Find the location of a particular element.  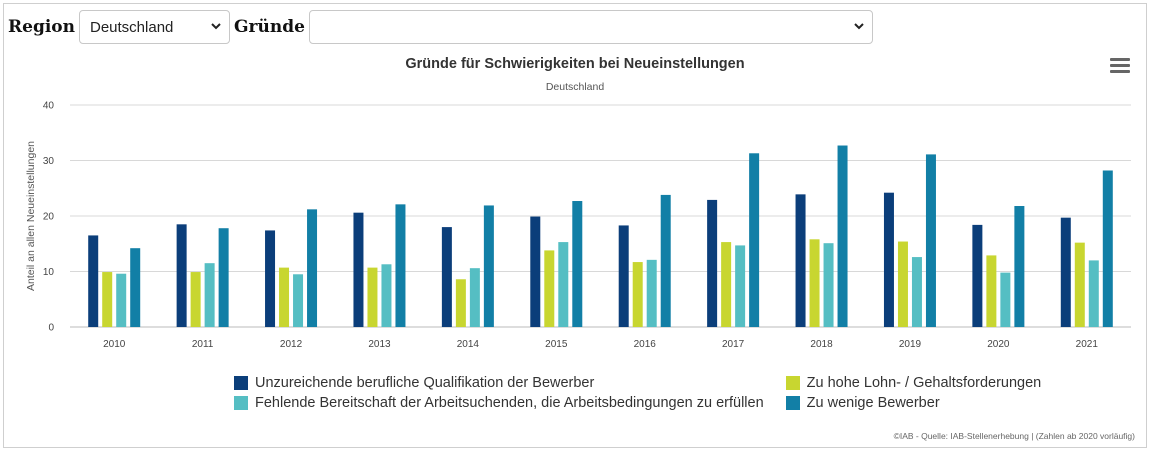

y-axis-title: Anteil an allen Neueinstellungen is located at coordinates (31, 216).